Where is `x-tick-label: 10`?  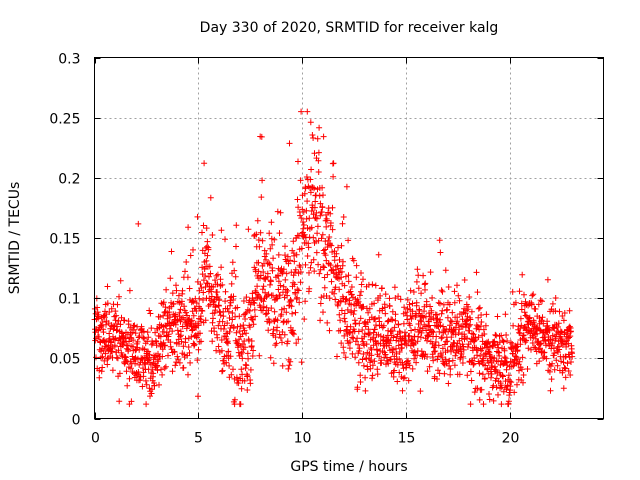
x-tick-label: 10 is located at coordinates (303, 439).